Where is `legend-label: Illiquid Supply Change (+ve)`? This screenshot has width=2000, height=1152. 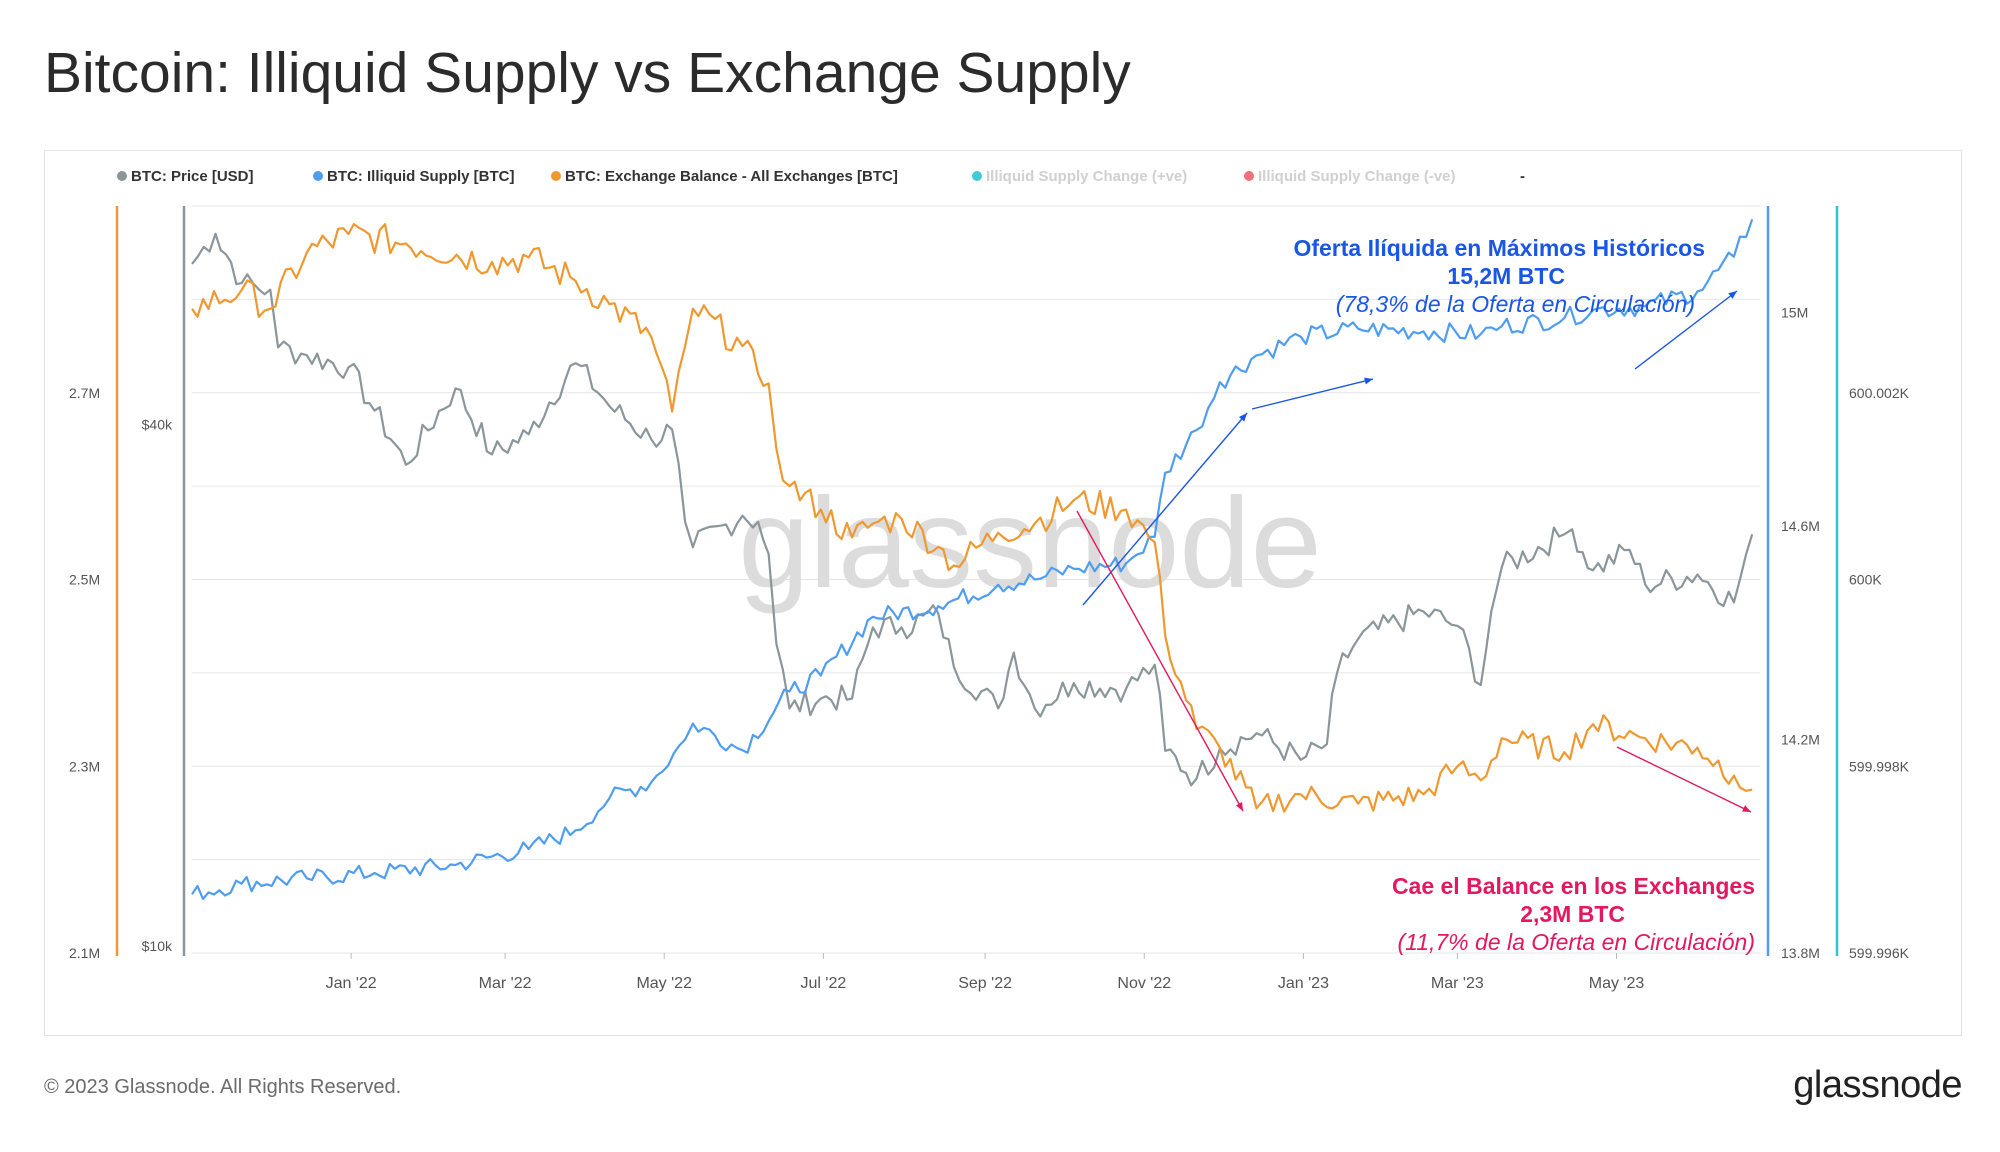 legend-label: Illiquid Supply Change (+ve) is located at coordinates (1086, 176).